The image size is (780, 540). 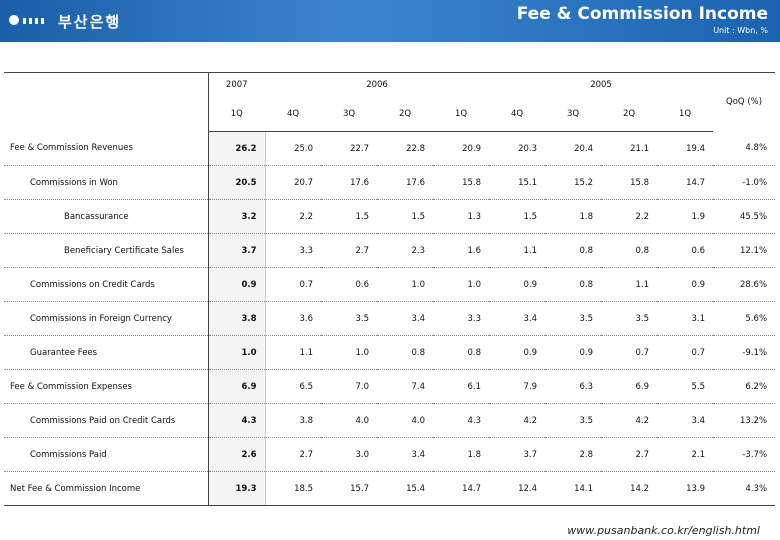 I want to click on value-cell: 25.0, so click(x=293, y=148).